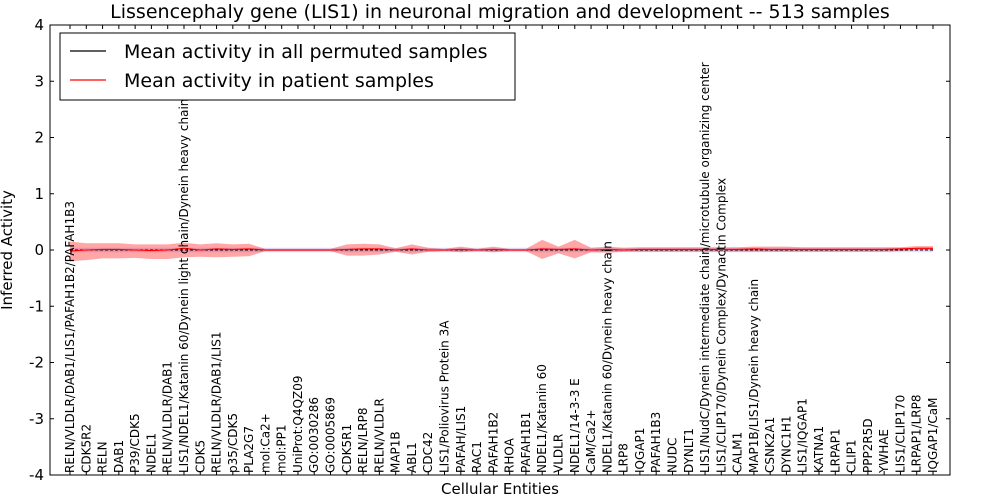  What do you see at coordinates (39, 250) in the screenshot?
I see `y-tick-label: 0` at bounding box center [39, 250].